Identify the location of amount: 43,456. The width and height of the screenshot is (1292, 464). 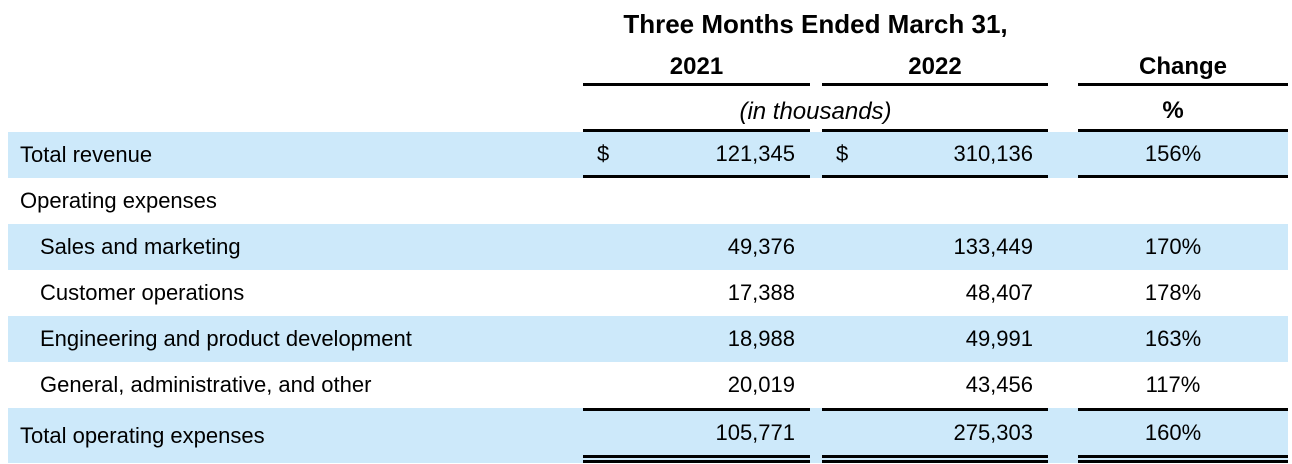
(999, 384).